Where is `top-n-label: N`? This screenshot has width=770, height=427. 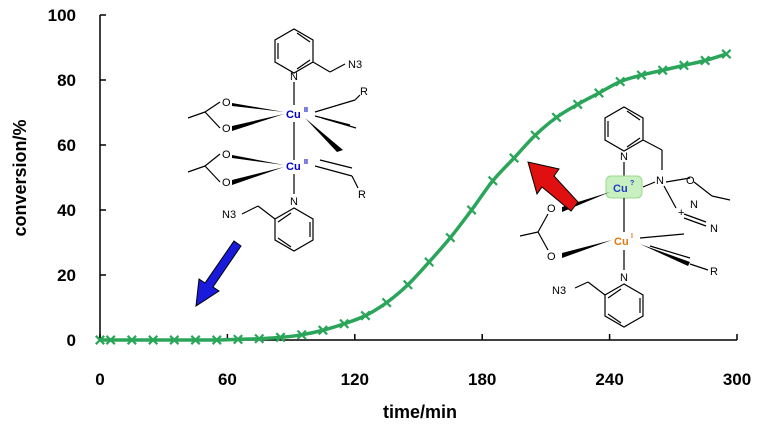
top-n-label: N is located at coordinates (294, 77).